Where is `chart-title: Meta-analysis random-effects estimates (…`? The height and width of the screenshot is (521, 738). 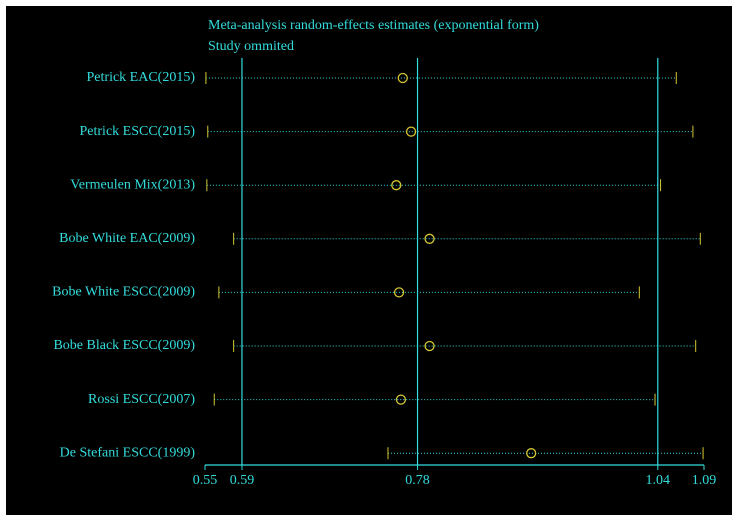 chart-title: Meta-analysis random-effects estimates (… is located at coordinates (373, 25).